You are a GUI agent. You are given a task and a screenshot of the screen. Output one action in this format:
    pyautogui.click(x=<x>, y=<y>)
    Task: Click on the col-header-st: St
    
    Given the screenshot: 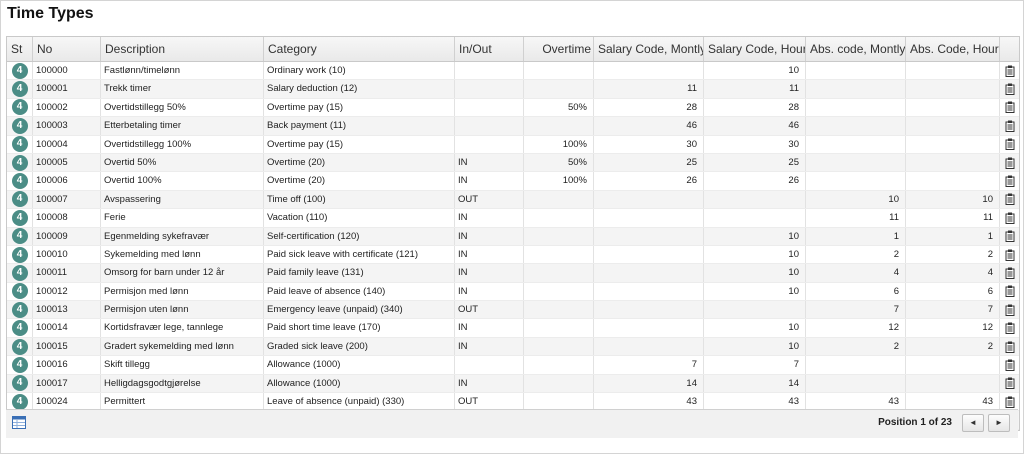 What is the action you would take?
    pyautogui.click(x=20, y=49)
    